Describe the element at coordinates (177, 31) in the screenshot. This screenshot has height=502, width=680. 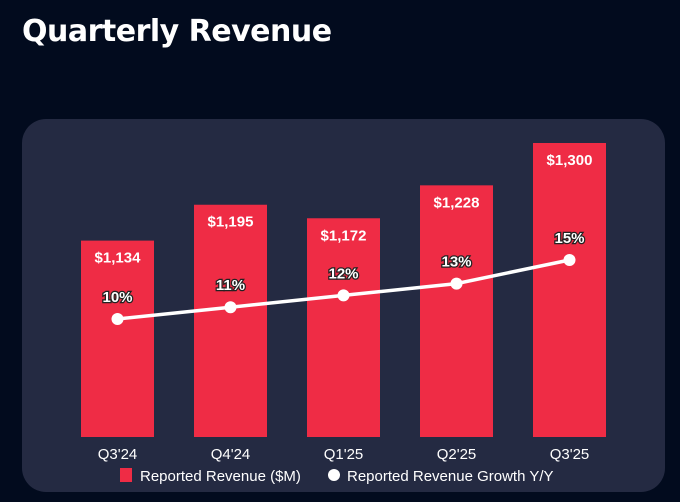
I see `chart-title: Quarterly Revenue` at that location.